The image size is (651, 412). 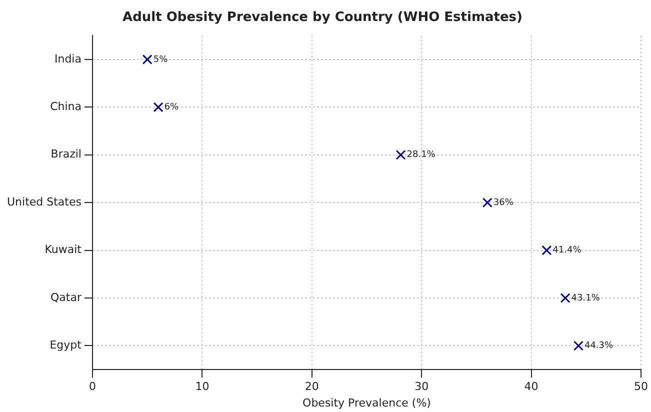 I want to click on data-label: 44.3%, so click(x=599, y=346).